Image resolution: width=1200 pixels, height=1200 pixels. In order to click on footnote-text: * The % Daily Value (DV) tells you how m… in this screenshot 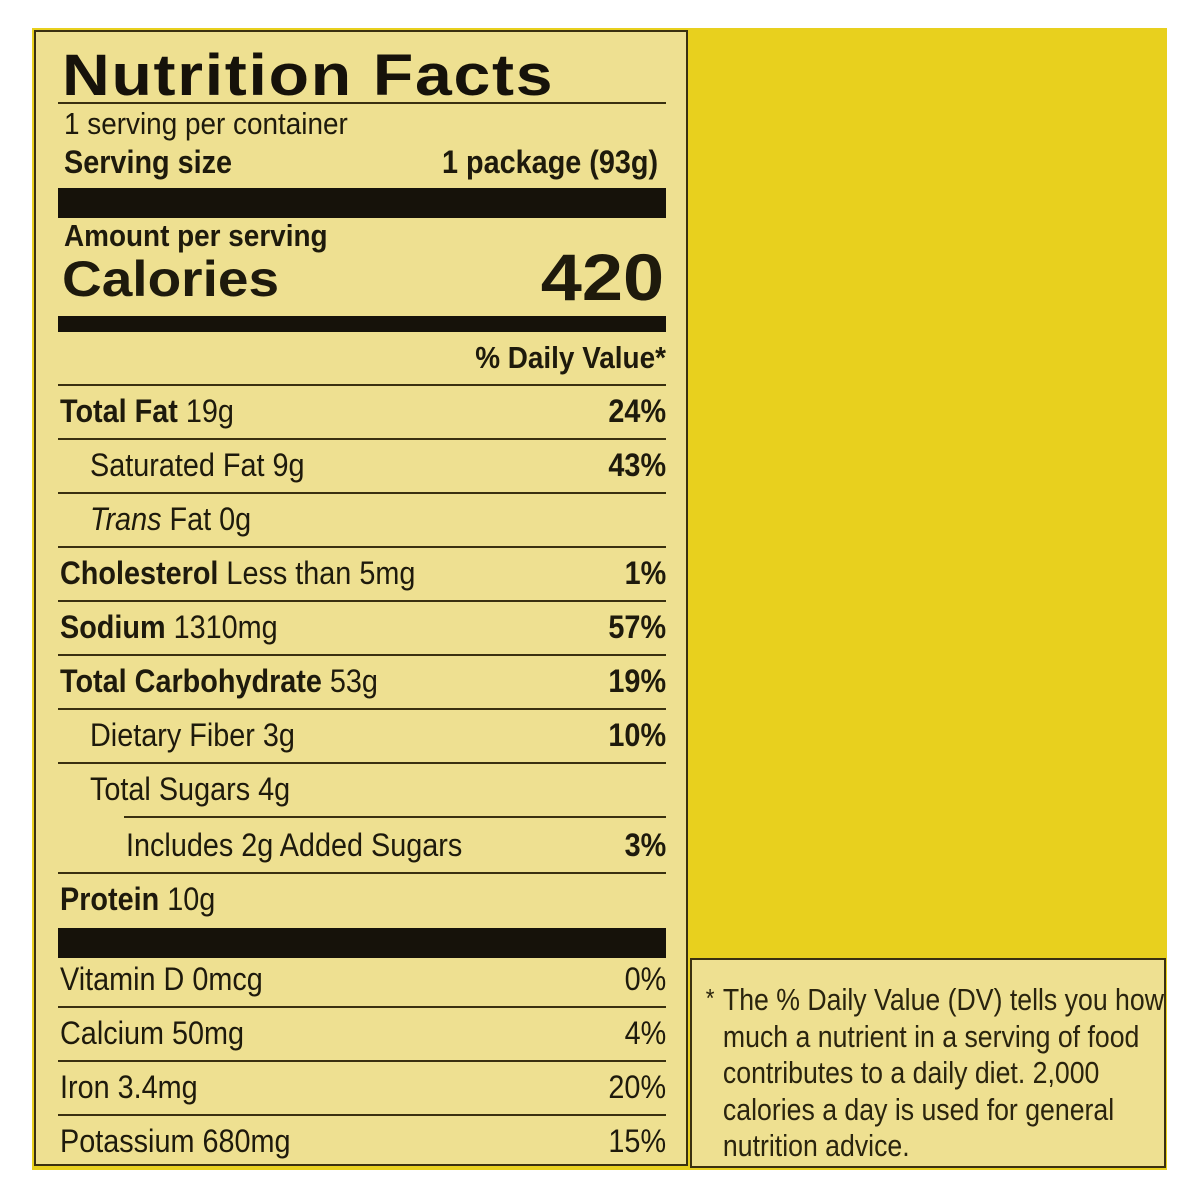, I will do `click(934, 1073)`.